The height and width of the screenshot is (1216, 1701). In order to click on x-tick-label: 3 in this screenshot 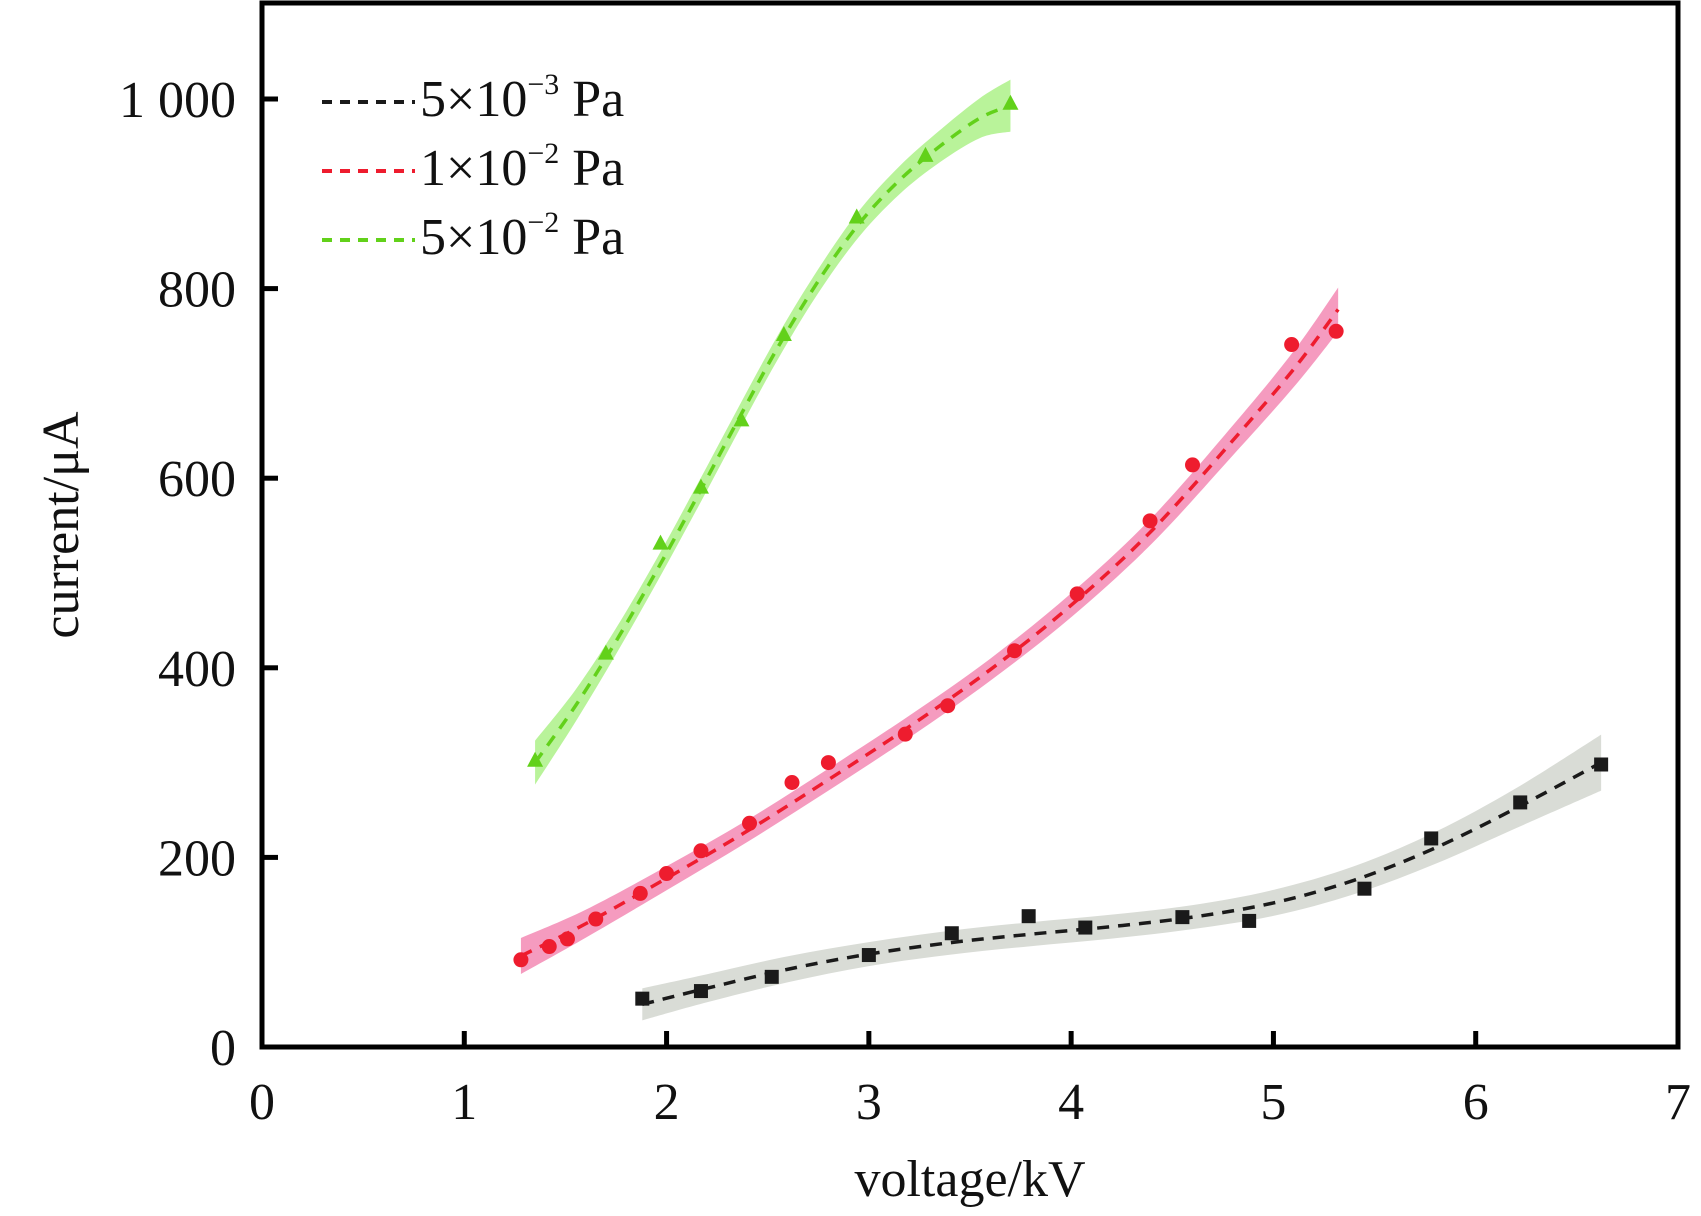, I will do `click(869, 1102)`.